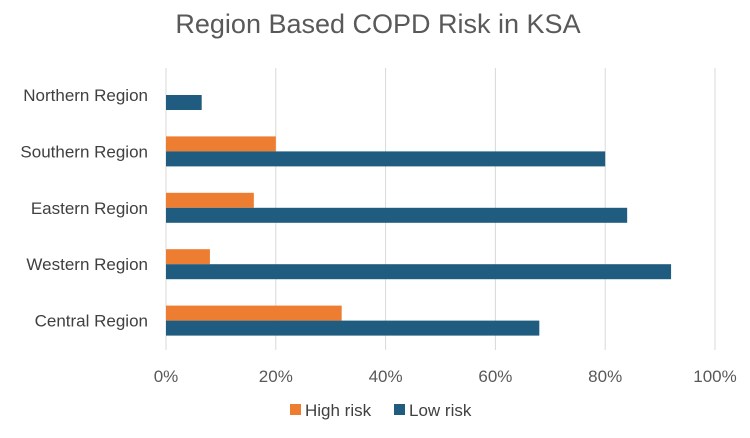 The height and width of the screenshot is (438, 750). What do you see at coordinates (419, 272) in the screenshot?
I see `bar-low-risk-western-region` at bounding box center [419, 272].